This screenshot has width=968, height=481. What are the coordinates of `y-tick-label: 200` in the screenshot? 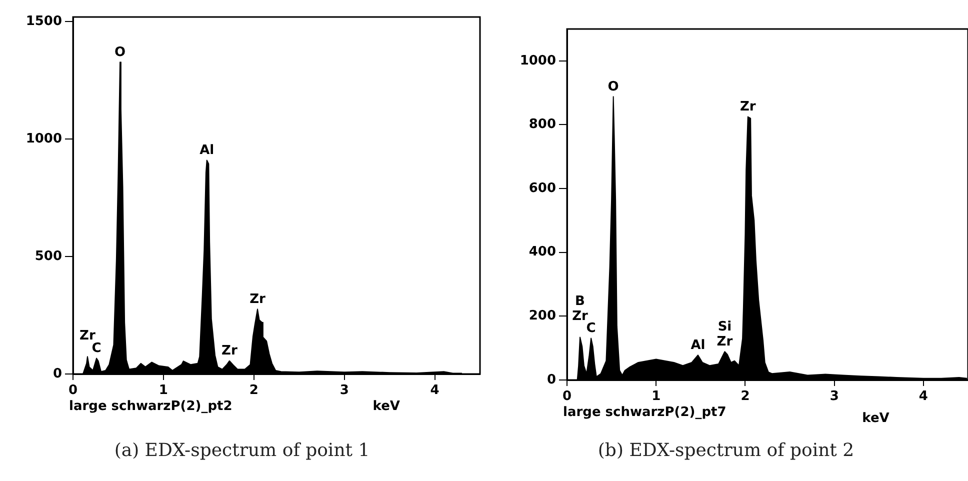 It's located at (542, 316).